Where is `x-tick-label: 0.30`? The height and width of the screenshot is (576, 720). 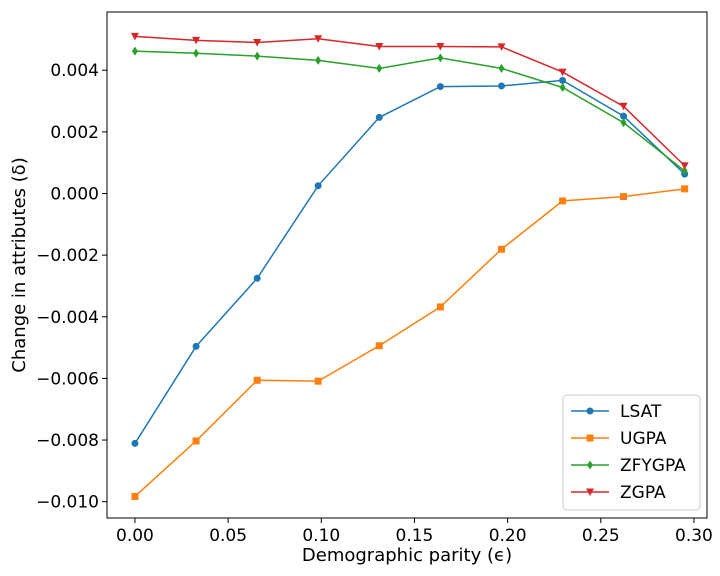
x-tick-label: 0.30 is located at coordinates (694, 536).